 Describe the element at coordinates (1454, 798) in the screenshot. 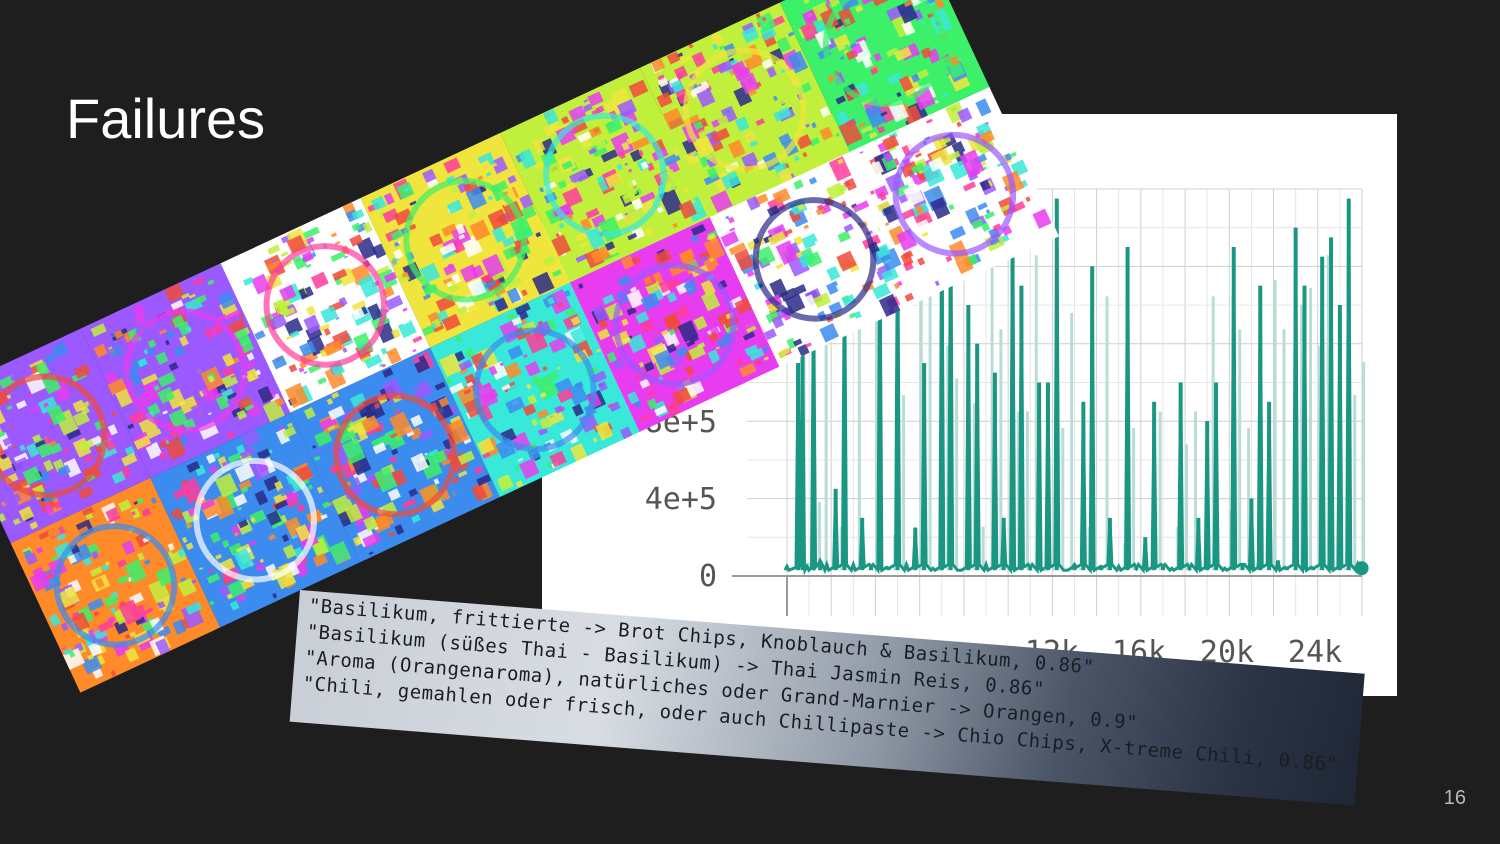

I see `page-number: 16` at that location.